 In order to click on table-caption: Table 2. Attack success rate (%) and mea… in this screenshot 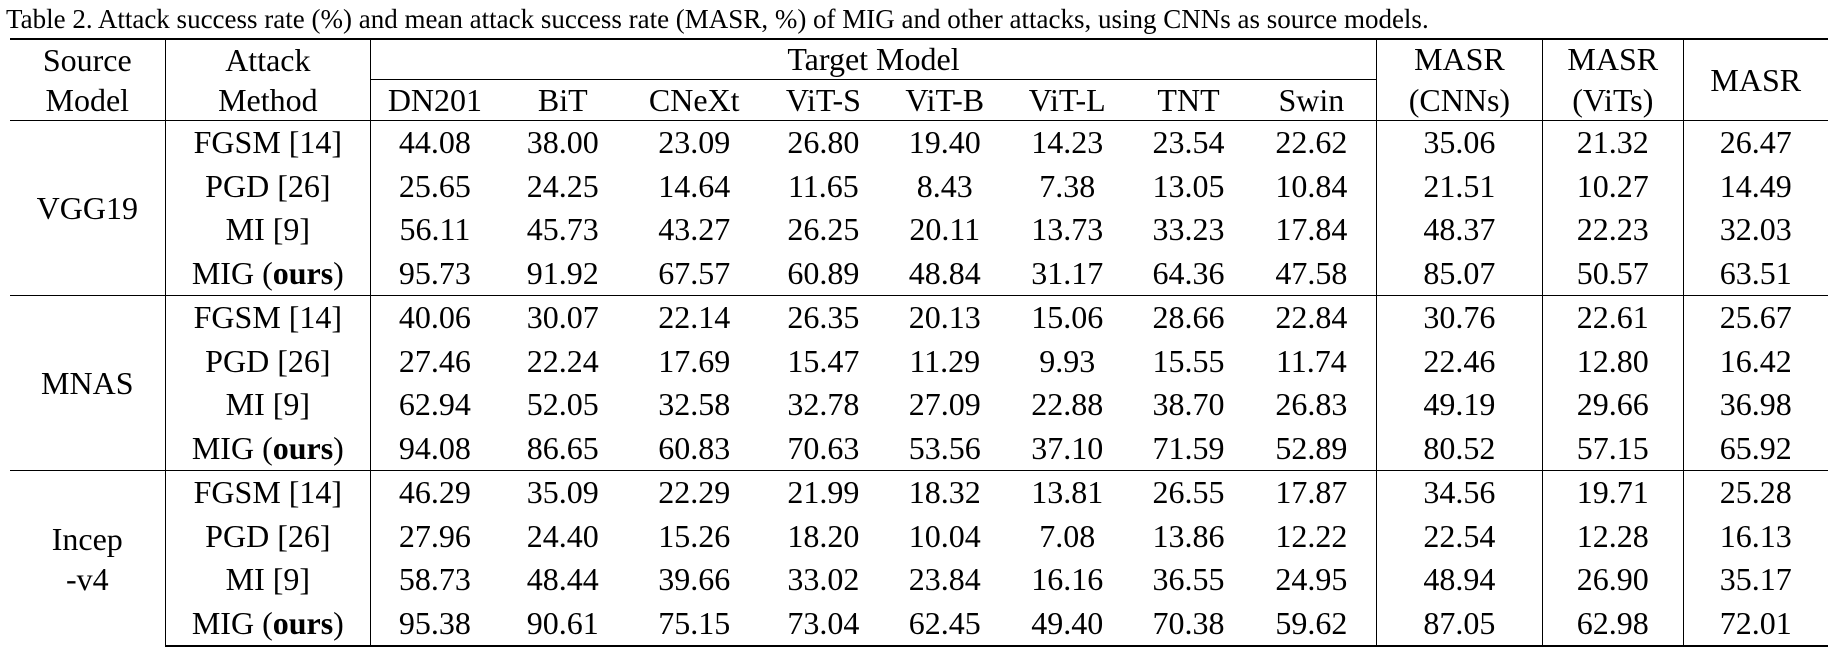, I will do `click(717, 19)`.